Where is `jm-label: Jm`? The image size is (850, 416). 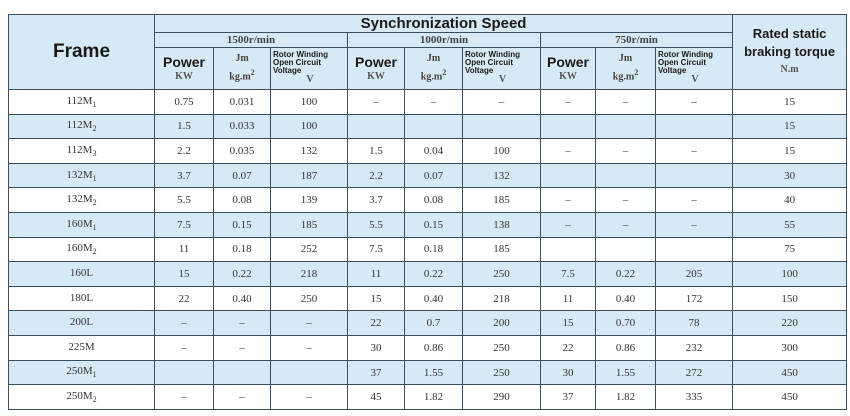 jm-label: Jm is located at coordinates (625, 59).